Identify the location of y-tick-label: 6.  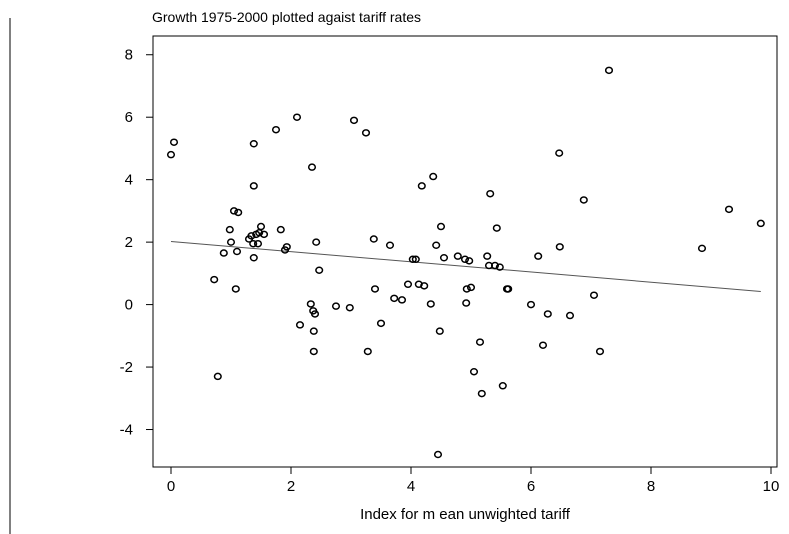
(129, 117).